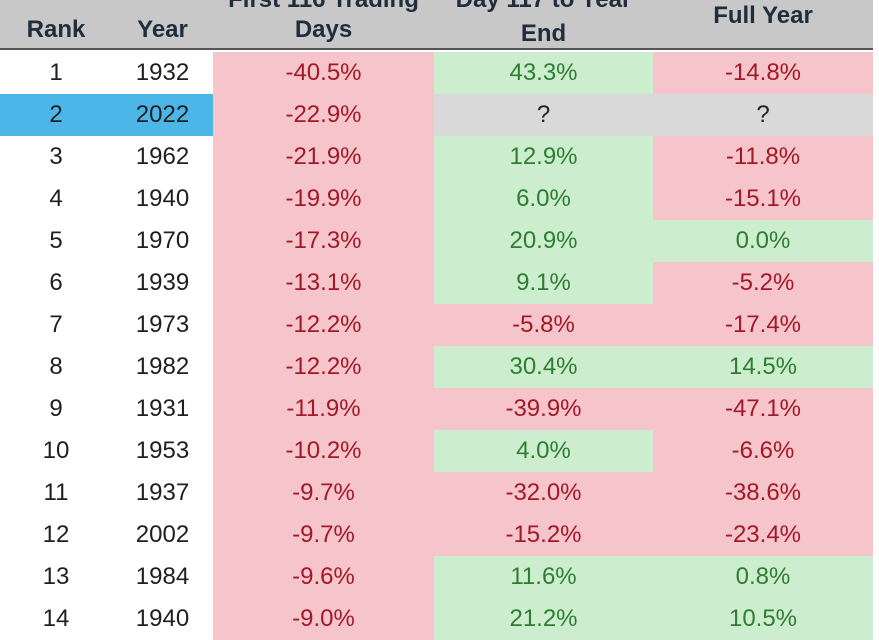 The height and width of the screenshot is (640, 879). Describe the element at coordinates (323, 29) in the screenshot. I see `header-first-days-bottom: Days` at that location.